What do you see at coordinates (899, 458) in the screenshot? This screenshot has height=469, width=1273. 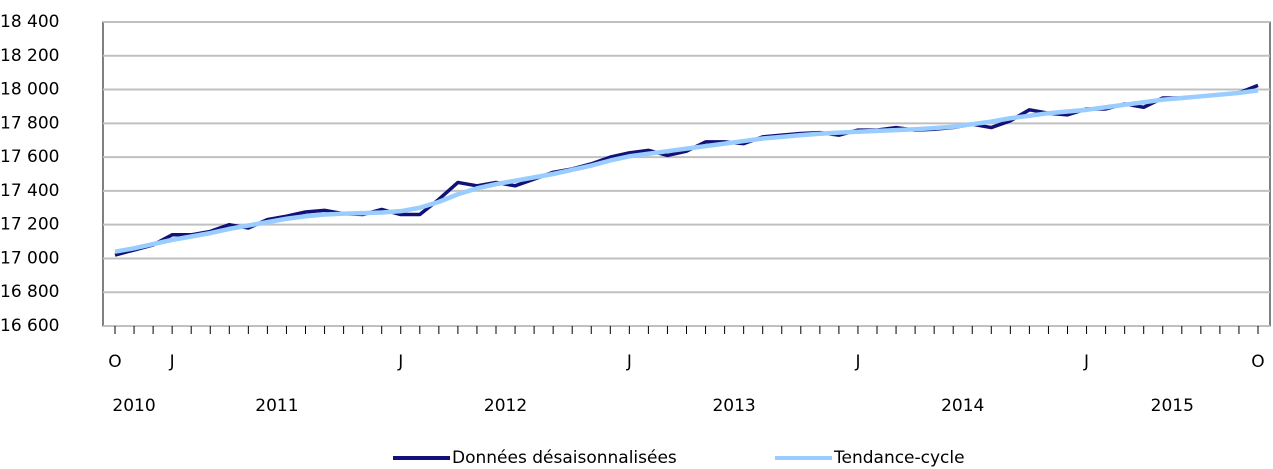 I see `legend-label: Tendance-cycle` at bounding box center [899, 458].